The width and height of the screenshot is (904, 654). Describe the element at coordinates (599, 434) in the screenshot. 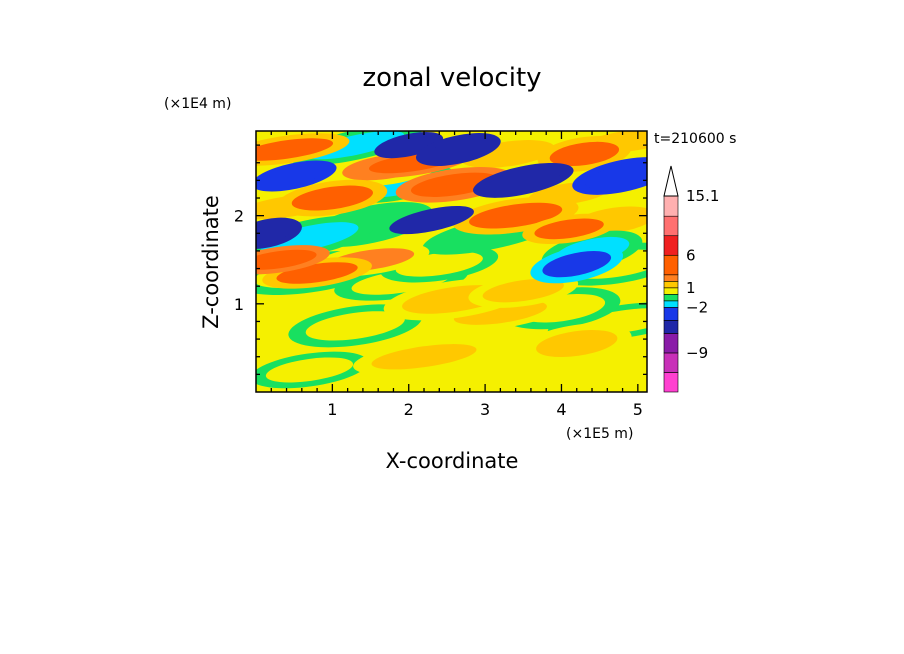

I see `x-unit-label: (×1E5 m)` at that location.